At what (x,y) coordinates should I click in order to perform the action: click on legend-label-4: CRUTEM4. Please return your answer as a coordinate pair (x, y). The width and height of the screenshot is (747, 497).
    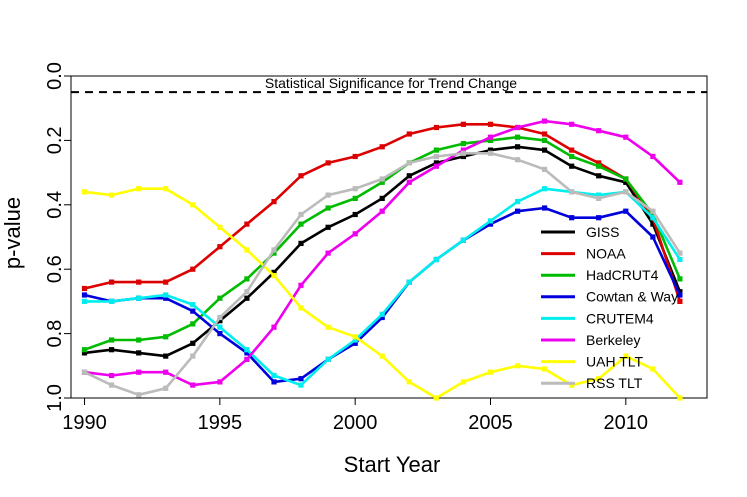
    Looking at the image, I should click on (620, 318).